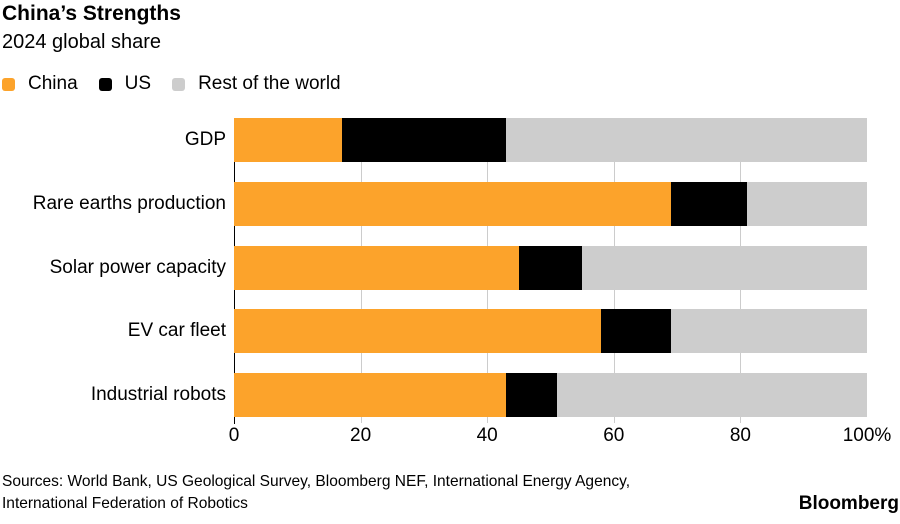 The height and width of the screenshot is (524, 900). What do you see at coordinates (234, 435) in the screenshot?
I see `x-axis-label-0: 0` at bounding box center [234, 435].